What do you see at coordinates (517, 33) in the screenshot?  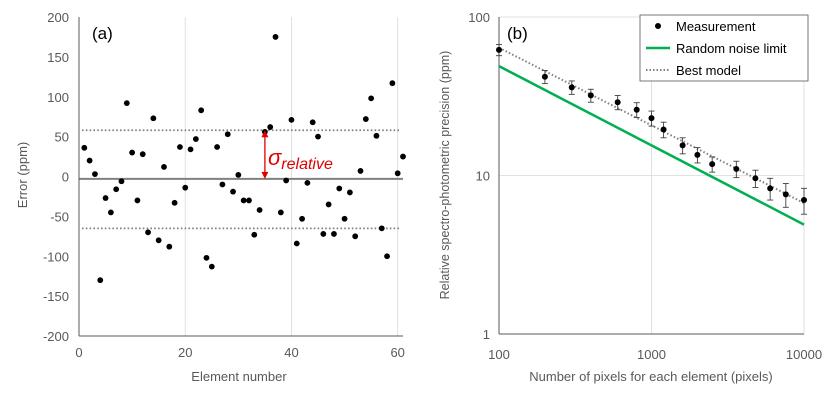 I see `panel-b-label: (b)` at bounding box center [517, 33].